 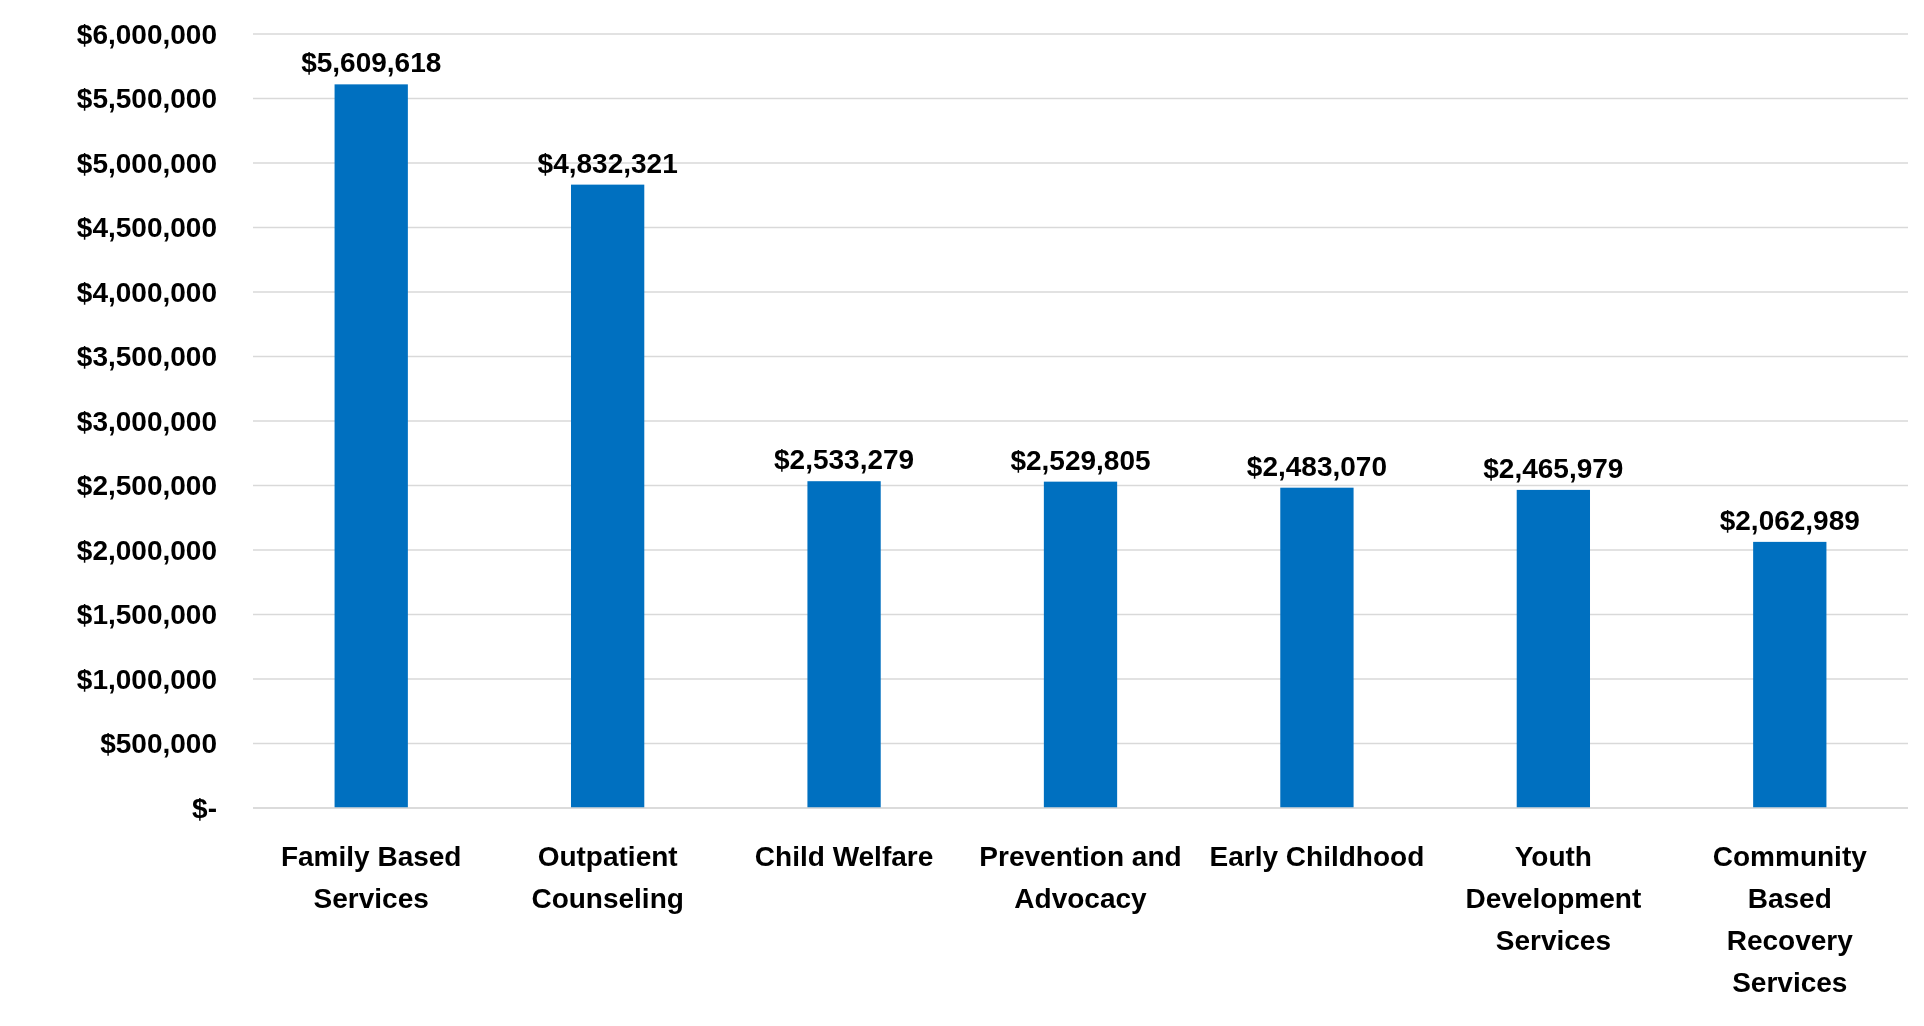 I want to click on x-tick-label: Family Based Services, so click(x=371, y=877).